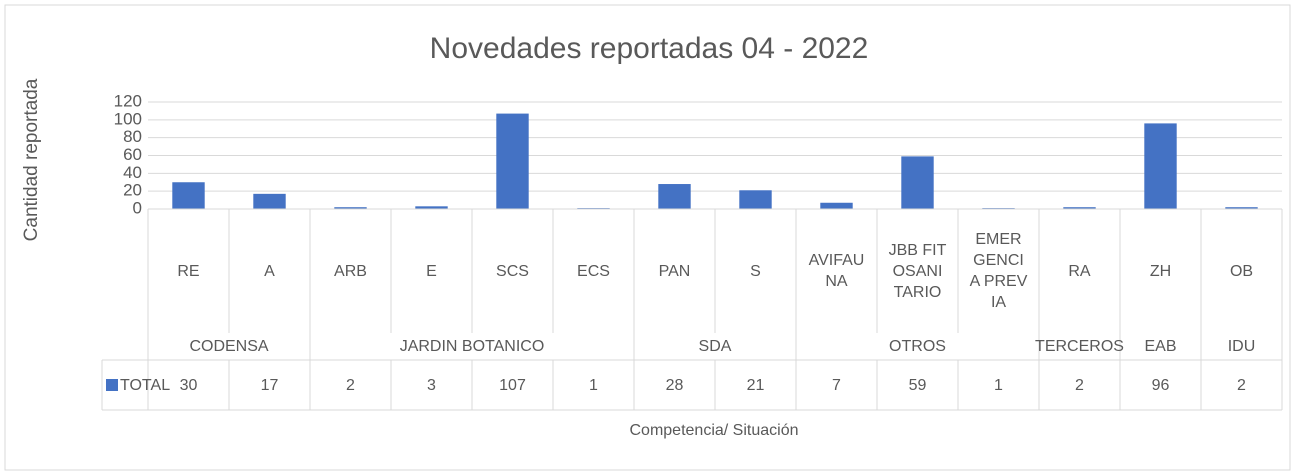 This screenshot has height=476, width=1299. I want to click on y-tick-label: 80, so click(132, 136).